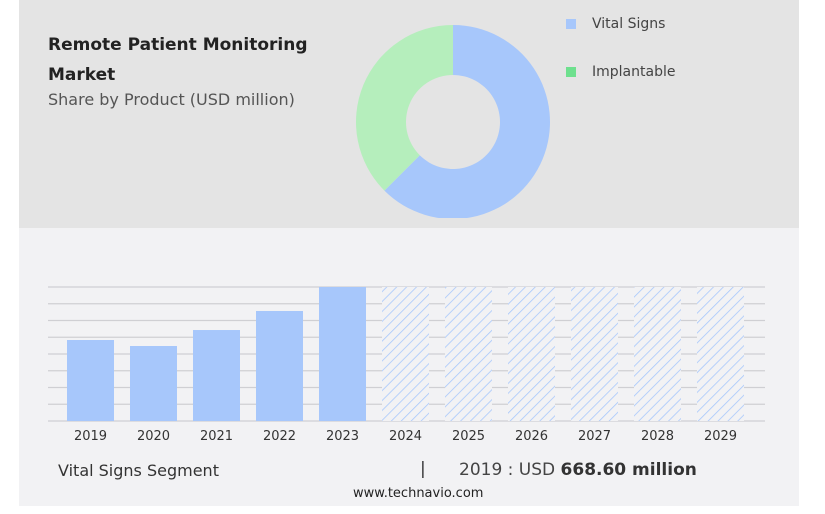  What do you see at coordinates (467, 121) in the screenshot?
I see `donut-slice-vital-signs` at bounding box center [467, 121].